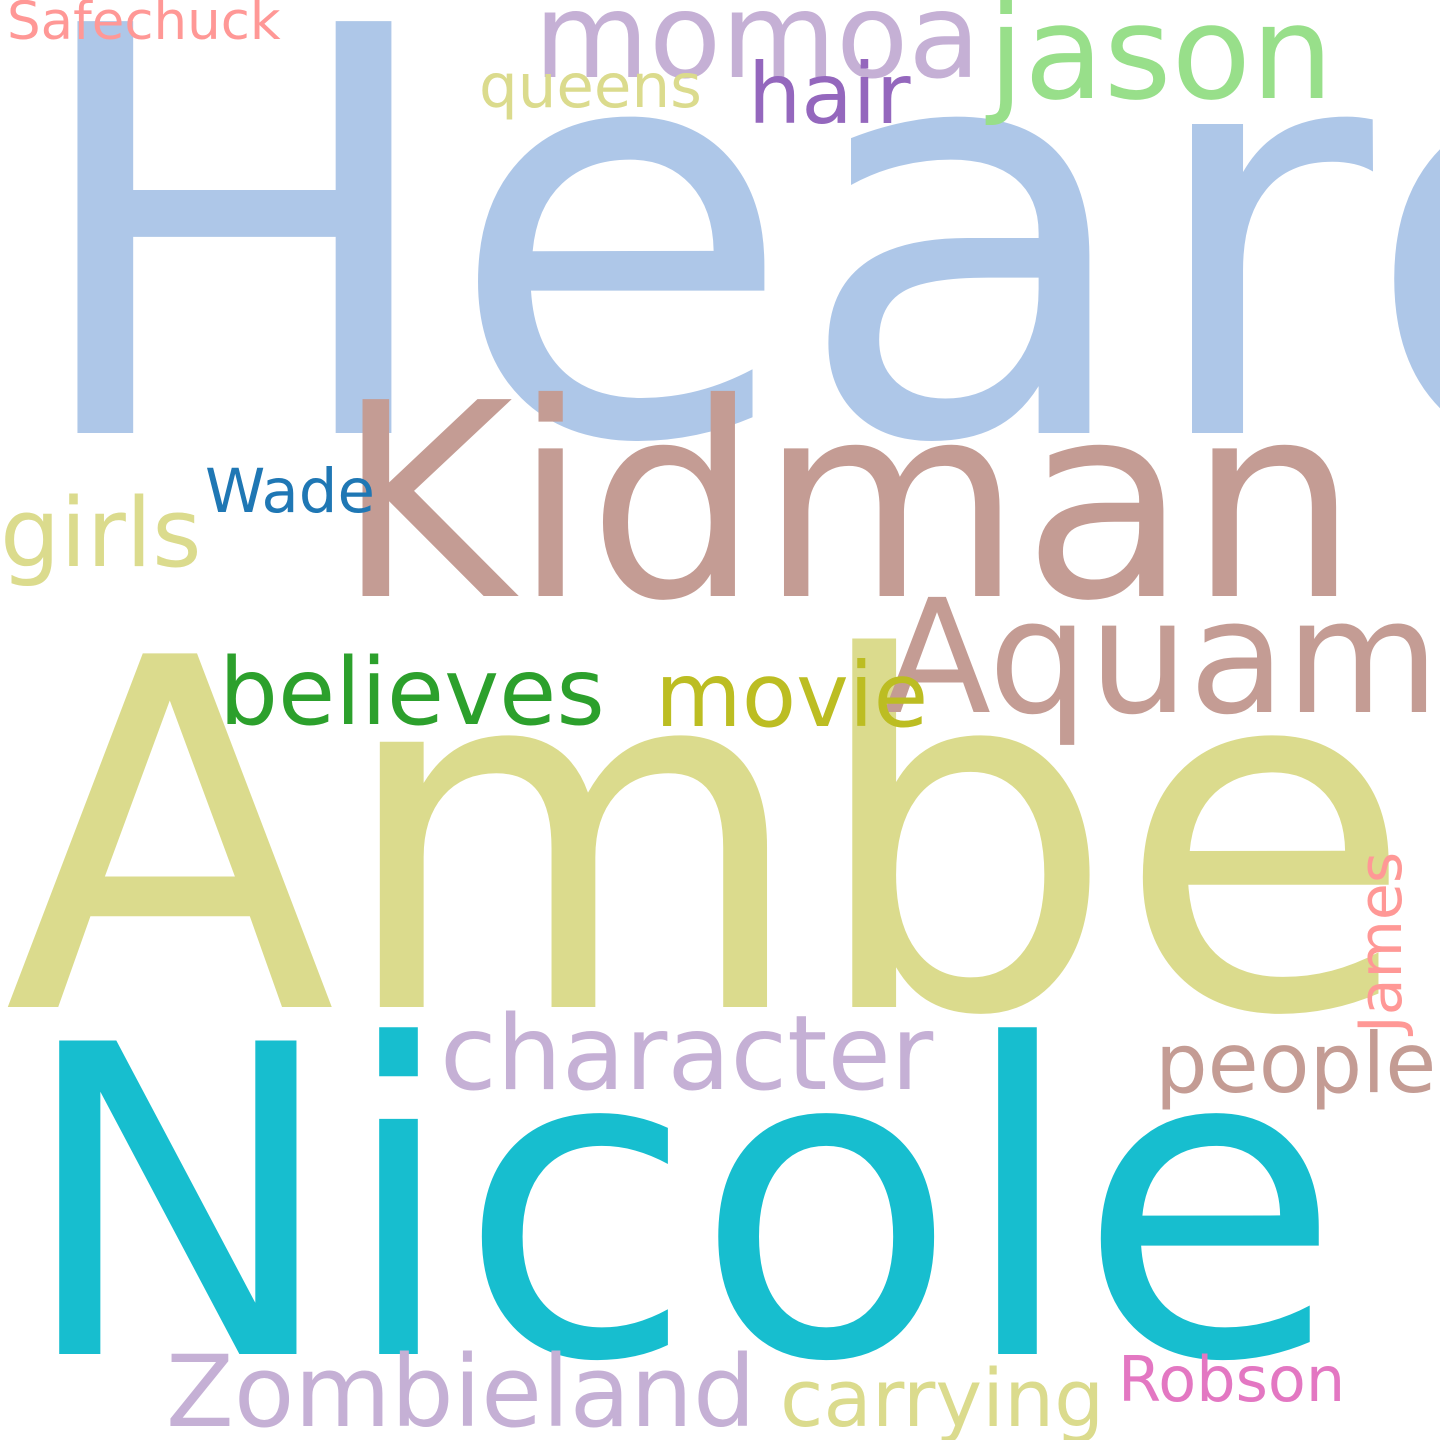  Describe the element at coordinates (461, 1387) in the screenshot. I see `word-zombieland: Zombieland` at that location.